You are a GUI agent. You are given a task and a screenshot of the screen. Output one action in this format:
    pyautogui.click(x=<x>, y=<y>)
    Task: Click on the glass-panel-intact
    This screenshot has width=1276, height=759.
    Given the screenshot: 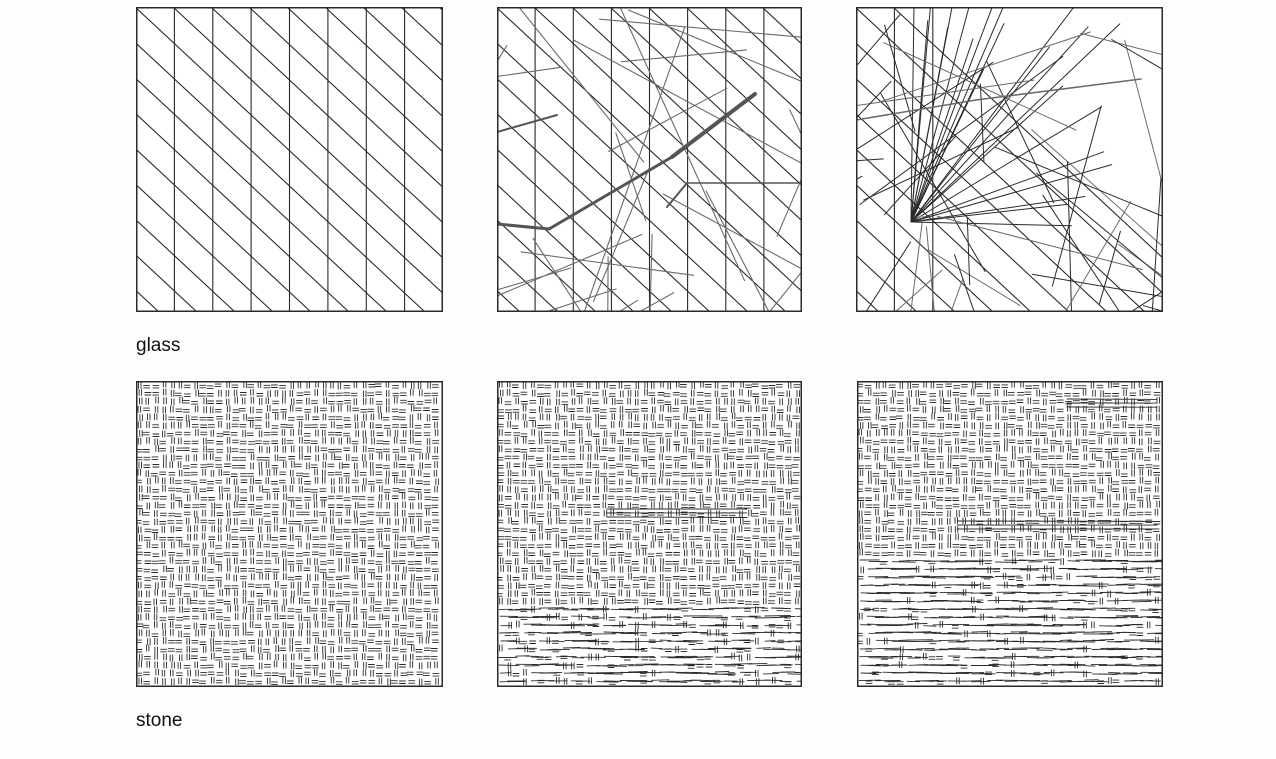 What is the action you would take?
    pyautogui.click(x=289, y=159)
    